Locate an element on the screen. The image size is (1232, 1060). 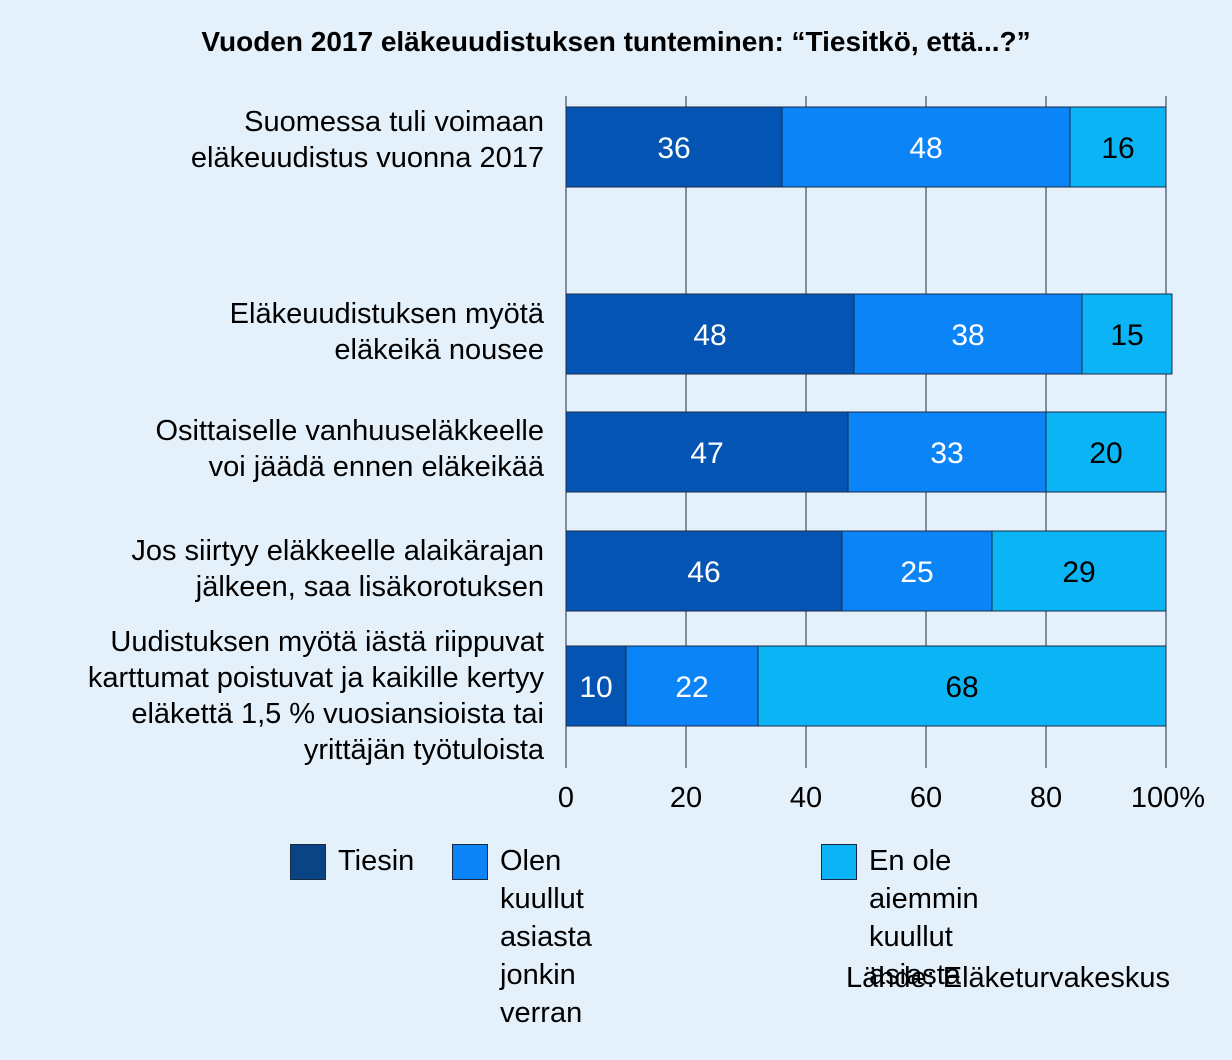
data-label: 25 is located at coordinates (916, 572).